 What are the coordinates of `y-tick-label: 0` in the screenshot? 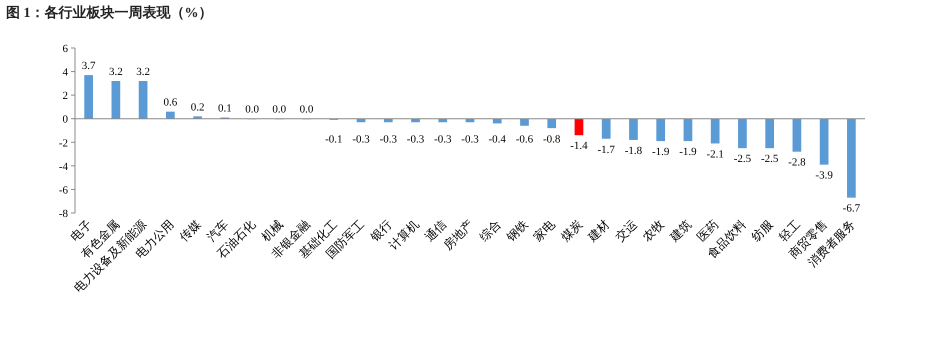 It's located at (65, 120).